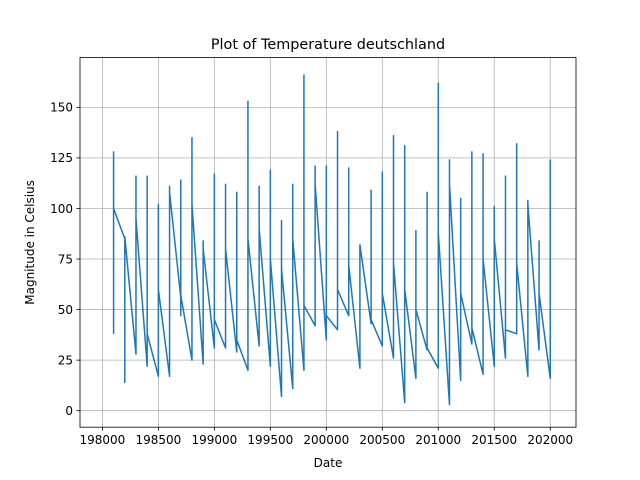 The width and height of the screenshot is (640, 480). I want to click on y-tick-label: 100, so click(61, 209).